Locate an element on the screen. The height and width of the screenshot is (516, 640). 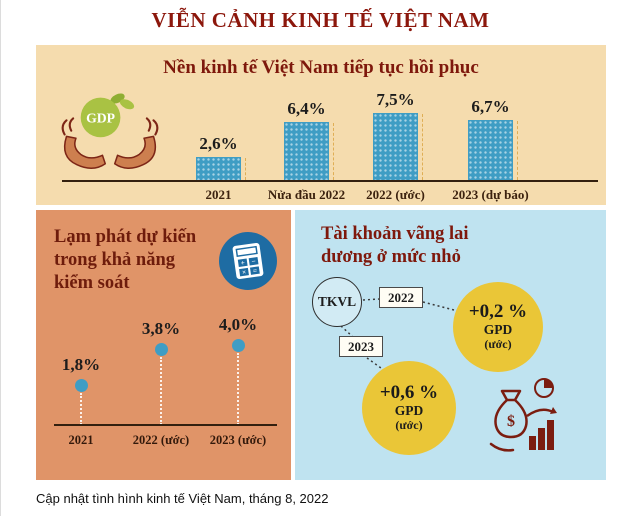
page-title: VIỄN CẢNH KINH TẾ VIỆT NAM is located at coordinates (320, 20).